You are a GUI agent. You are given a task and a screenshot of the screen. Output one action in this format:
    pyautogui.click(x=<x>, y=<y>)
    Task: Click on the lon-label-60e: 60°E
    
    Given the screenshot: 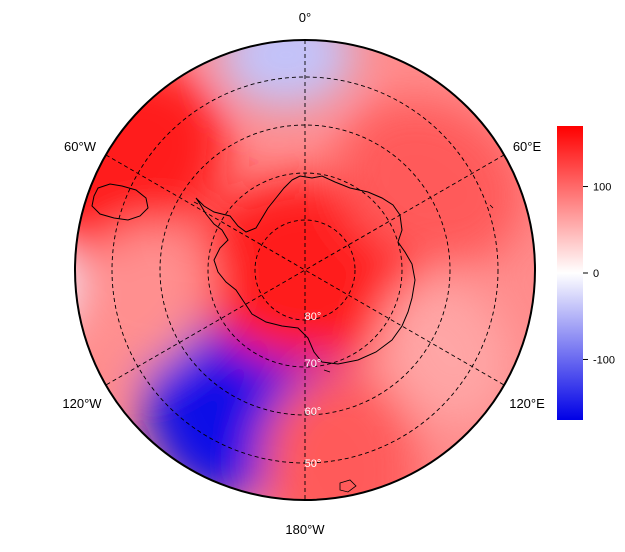 What is the action you would take?
    pyautogui.click(x=527, y=146)
    